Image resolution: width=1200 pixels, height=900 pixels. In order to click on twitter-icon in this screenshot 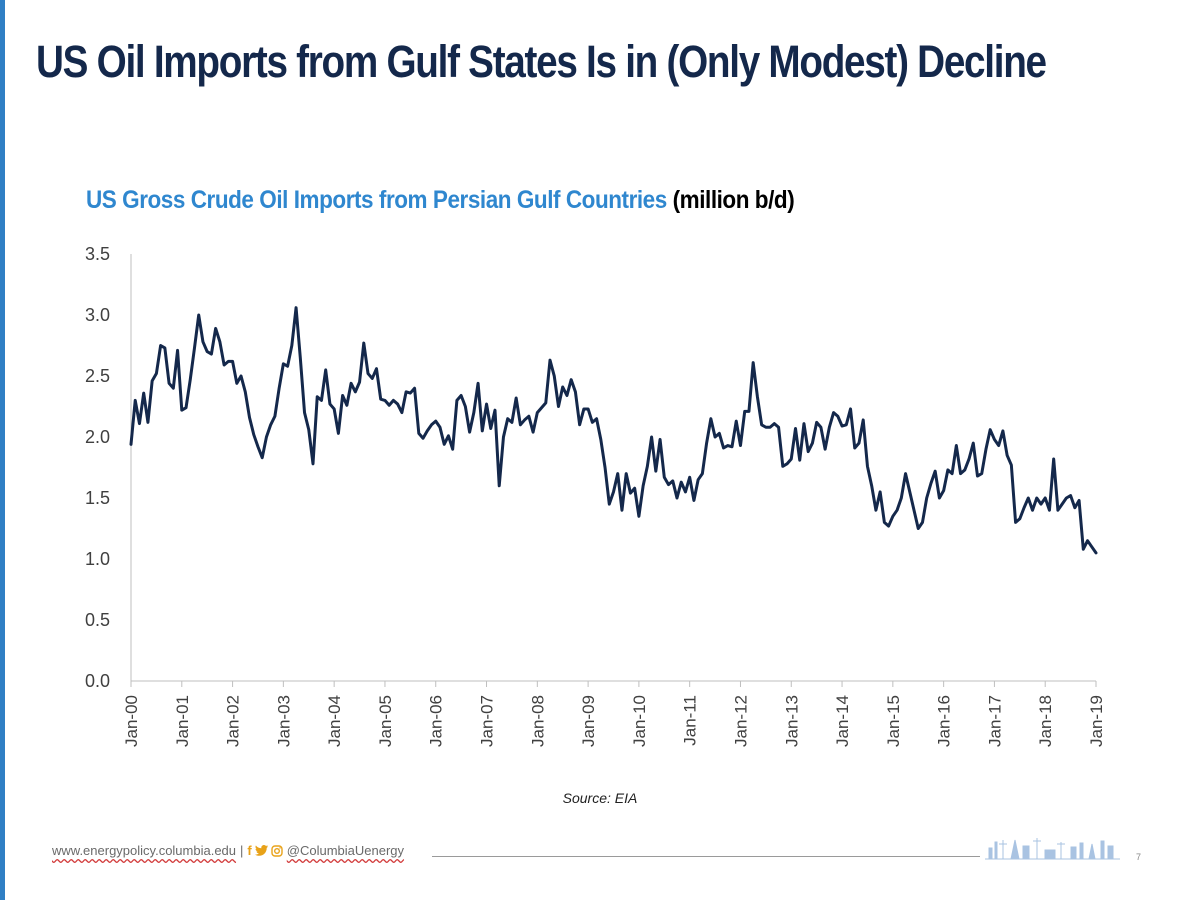, I will do `click(261, 850)`.